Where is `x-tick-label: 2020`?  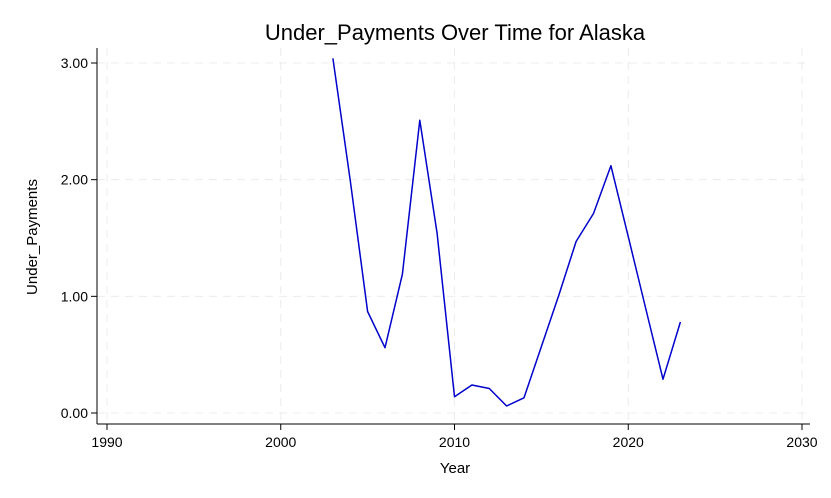 x-tick-label: 2020 is located at coordinates (628, 442).